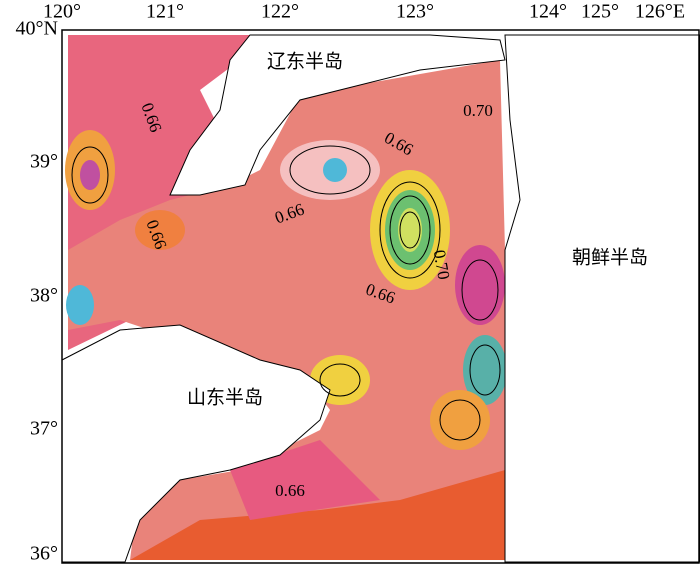 Image resolution: width=700 pixels, height=571 pixels. Describe the element at coordinates (44, 554) in the screenshot. I see `lat-label: 36°` at that location.